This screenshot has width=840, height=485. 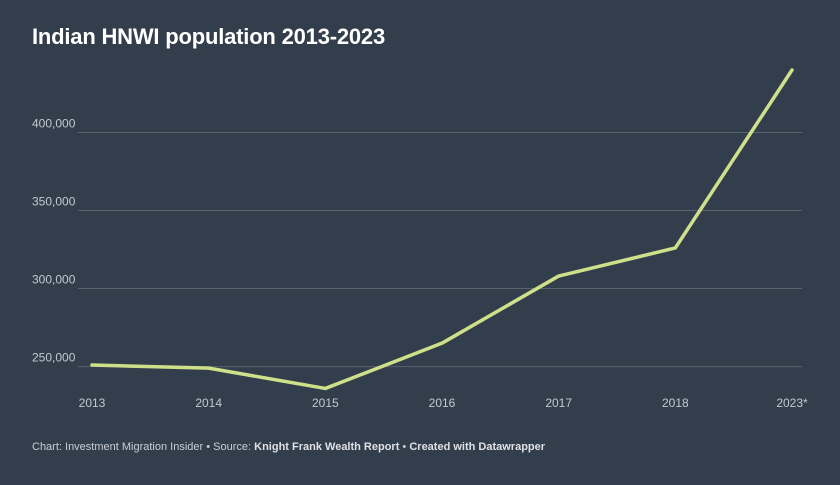 What do you see at coordinates (477, 447) in the screenshot?
I see `footer-credit: Created with Datawrapper` at bounding box center [477, 447].